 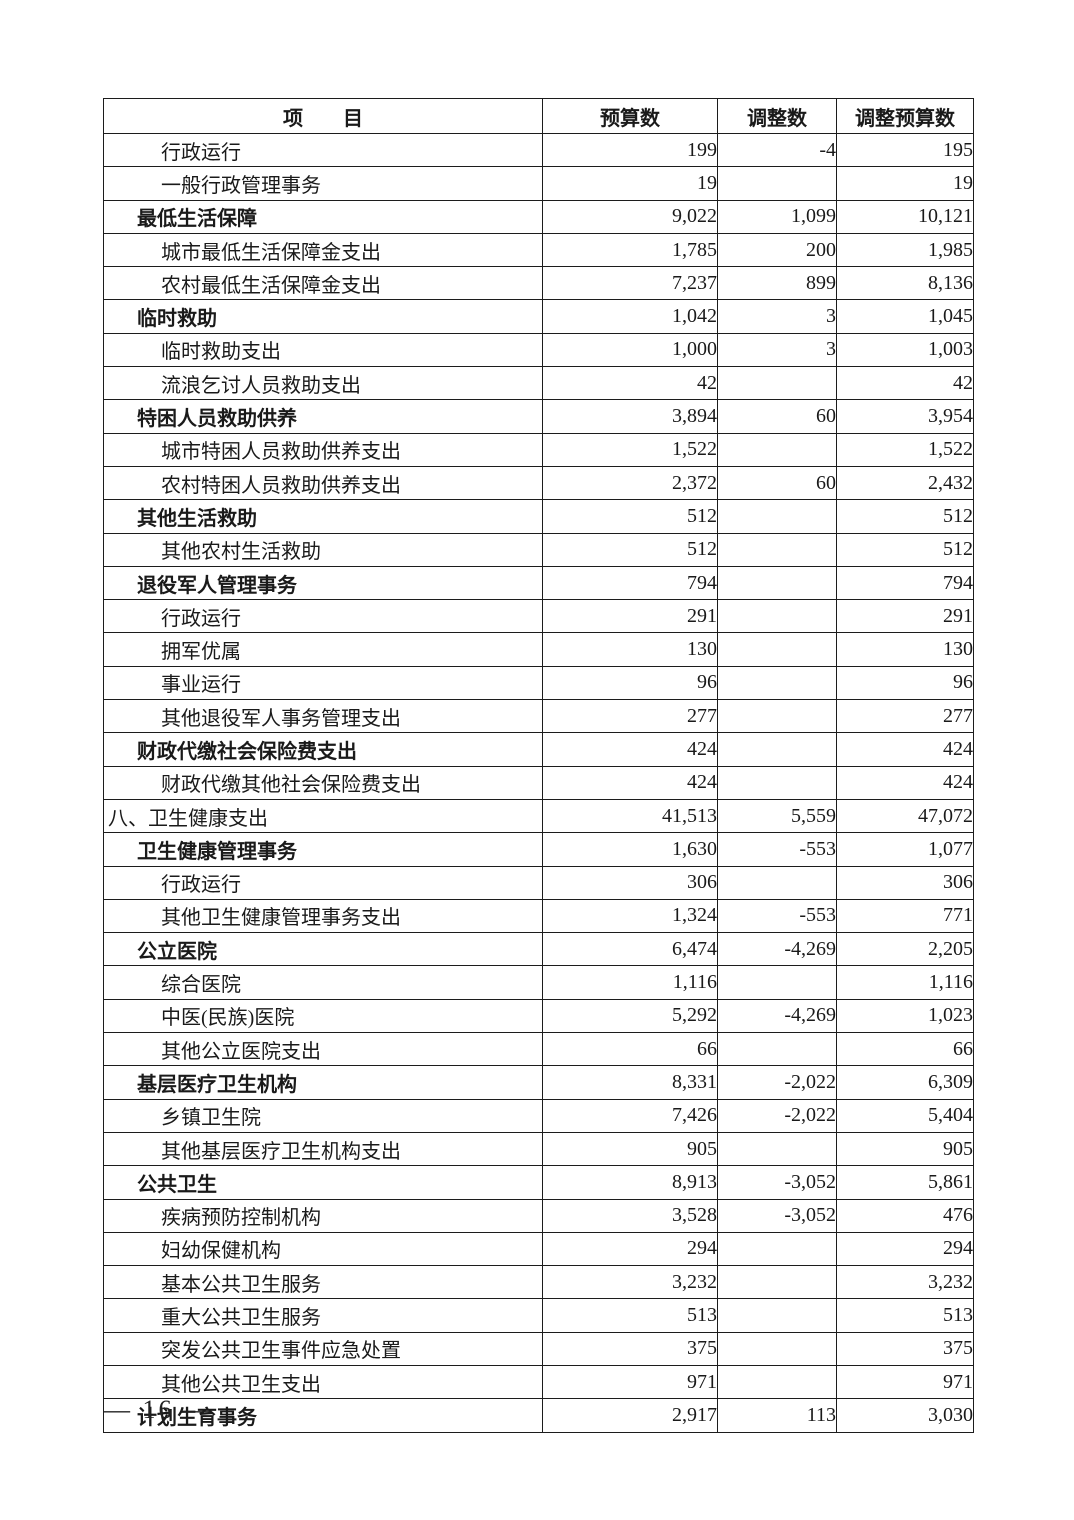 I want to click on budget-value: 1,042, so click(x=630, y=316).